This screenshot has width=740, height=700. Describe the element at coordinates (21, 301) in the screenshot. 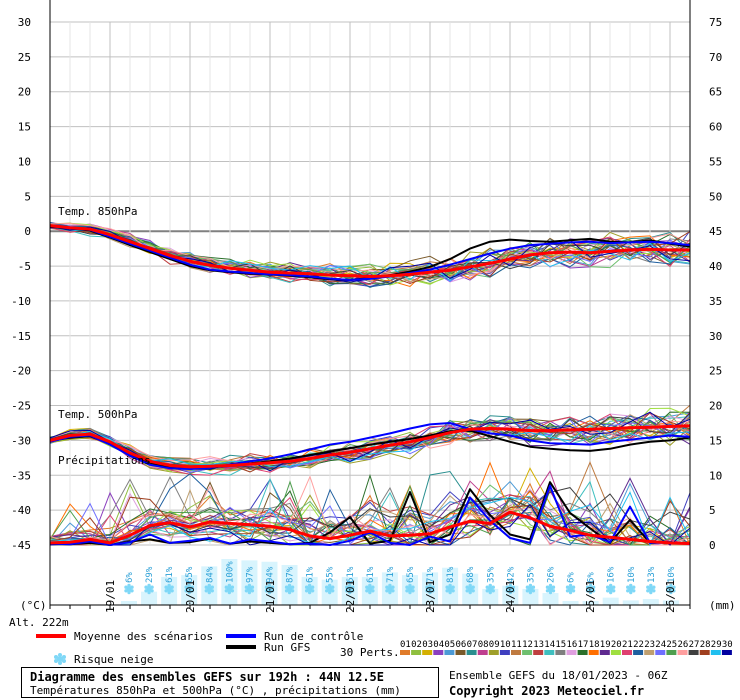

I see `y-left-tick: -10` at that location.